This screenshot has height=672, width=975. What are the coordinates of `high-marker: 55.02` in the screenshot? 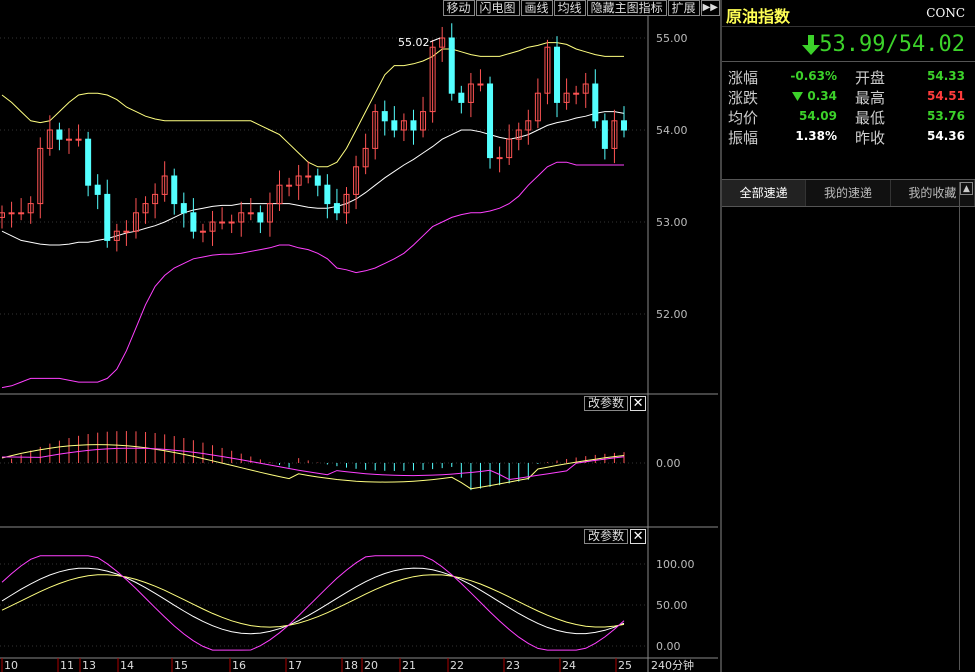 It's located at (419, 42).